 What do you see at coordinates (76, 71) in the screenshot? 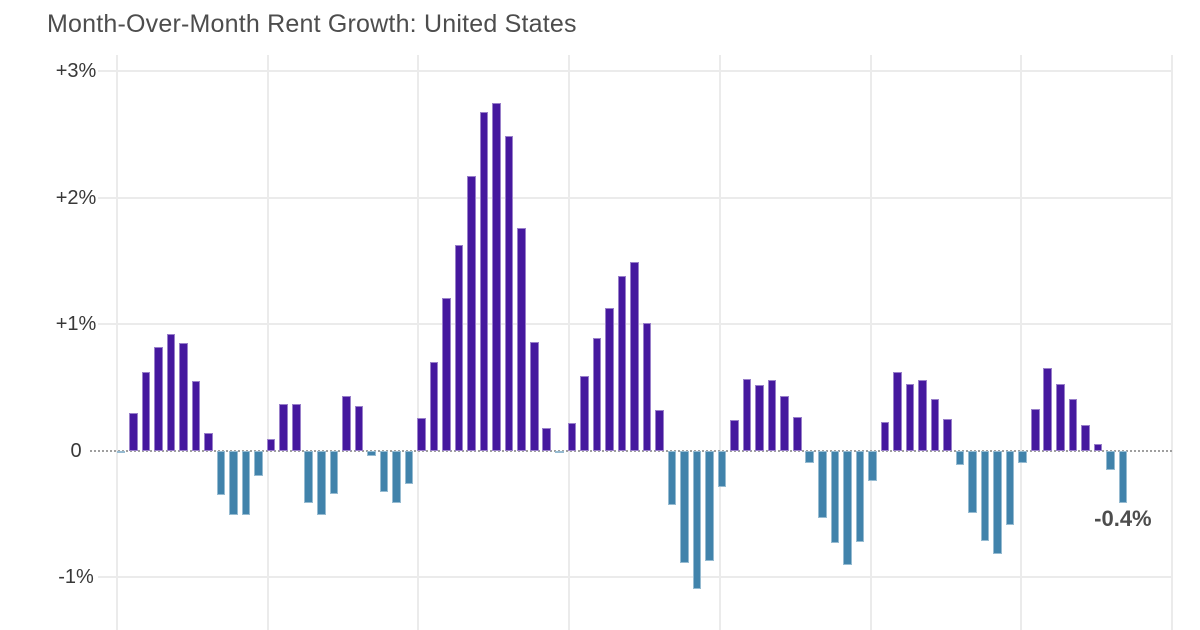
I see `y-axis-tick-label: +3%` at bounding box center [76, 71].